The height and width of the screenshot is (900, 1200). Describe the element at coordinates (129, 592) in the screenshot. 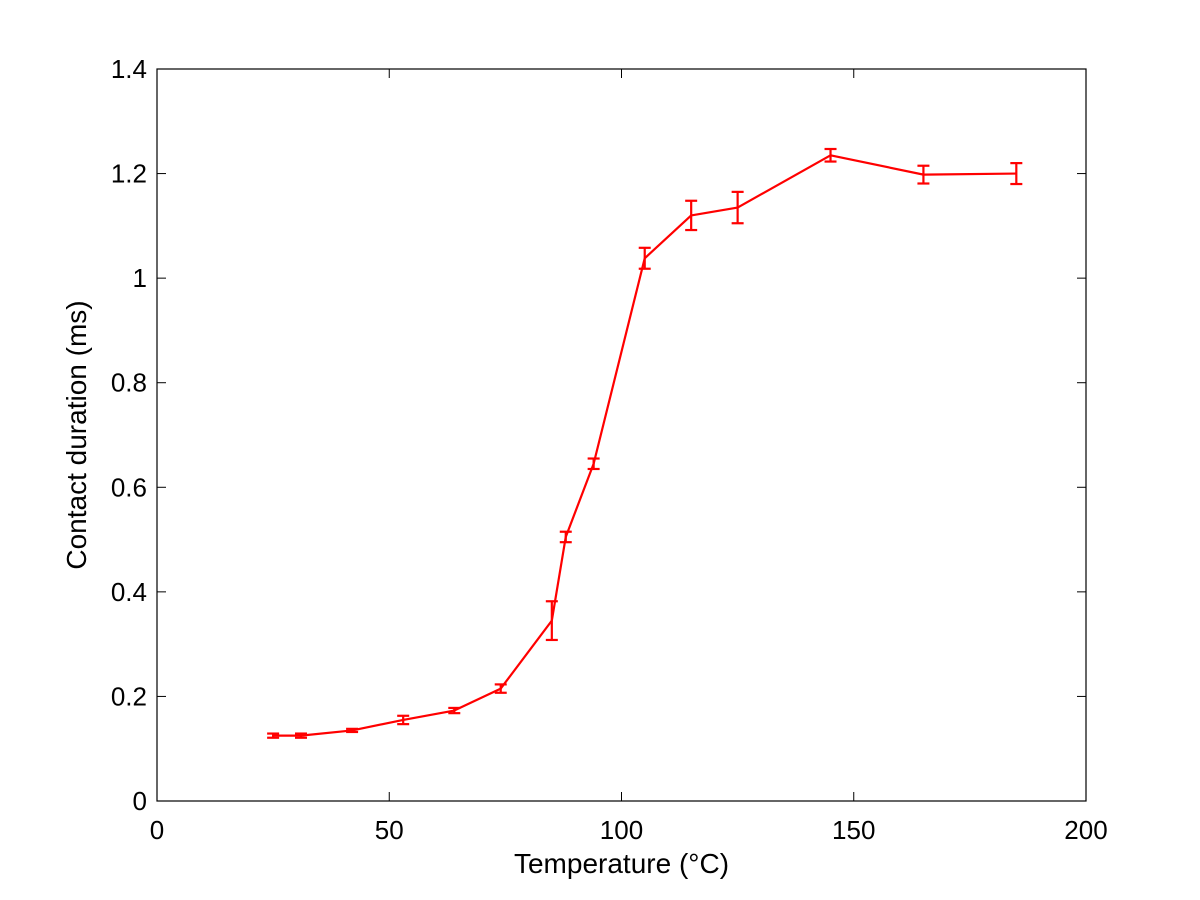

I see `y-tick-label: 0.4` at that location.